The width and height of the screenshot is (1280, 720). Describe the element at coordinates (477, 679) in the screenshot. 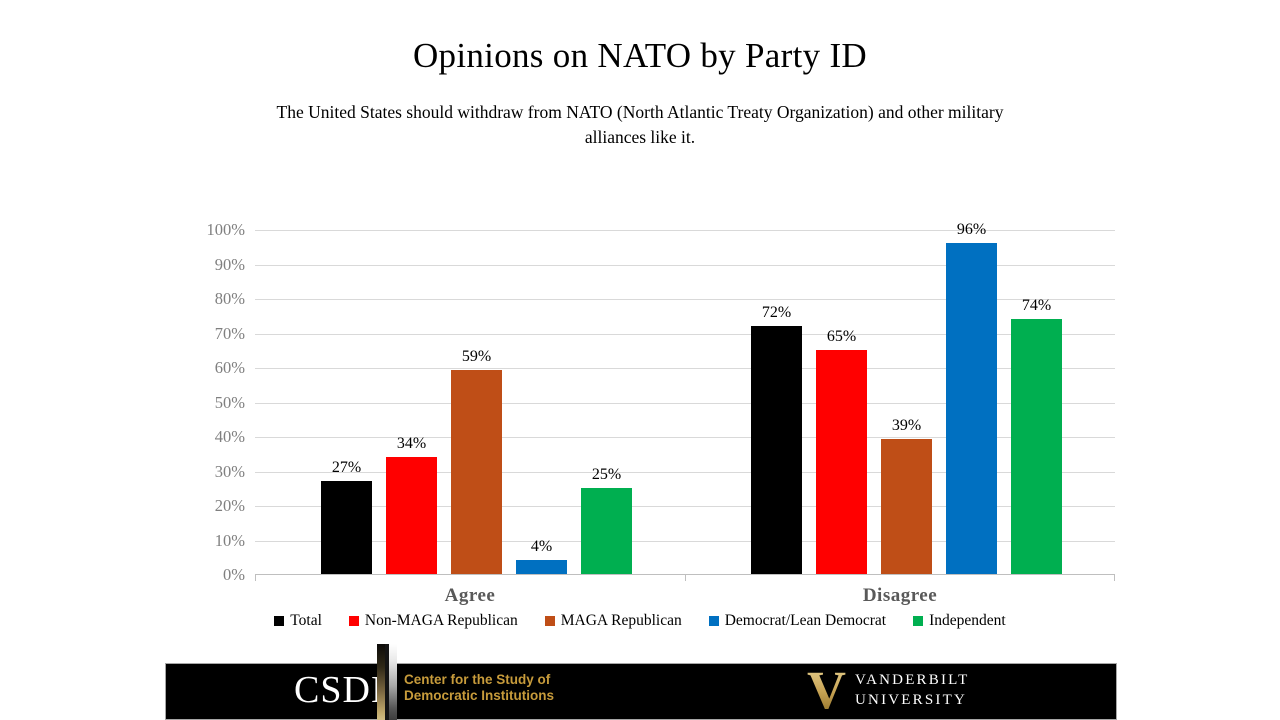

I see `csdi-name-line-1: Center for the Study of` at that location.